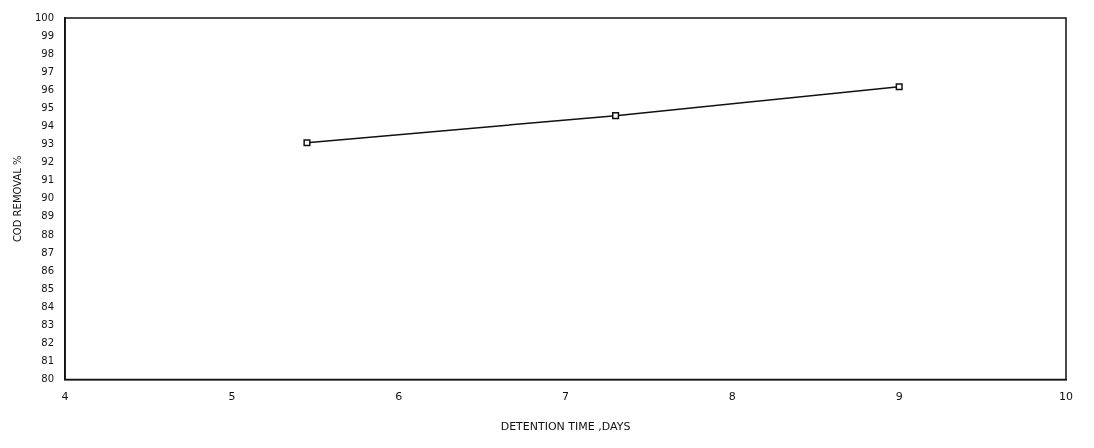  Describe the element at coordinates (48, 234) in the screenshot. I see `y-tick-label: 88` at that location.